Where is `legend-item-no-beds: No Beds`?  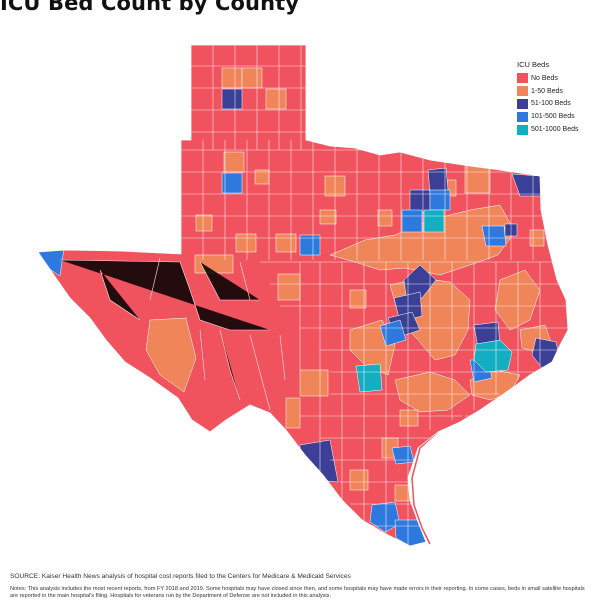 legend-item-no-beds: No Beds is located at coordinates (547, 78).